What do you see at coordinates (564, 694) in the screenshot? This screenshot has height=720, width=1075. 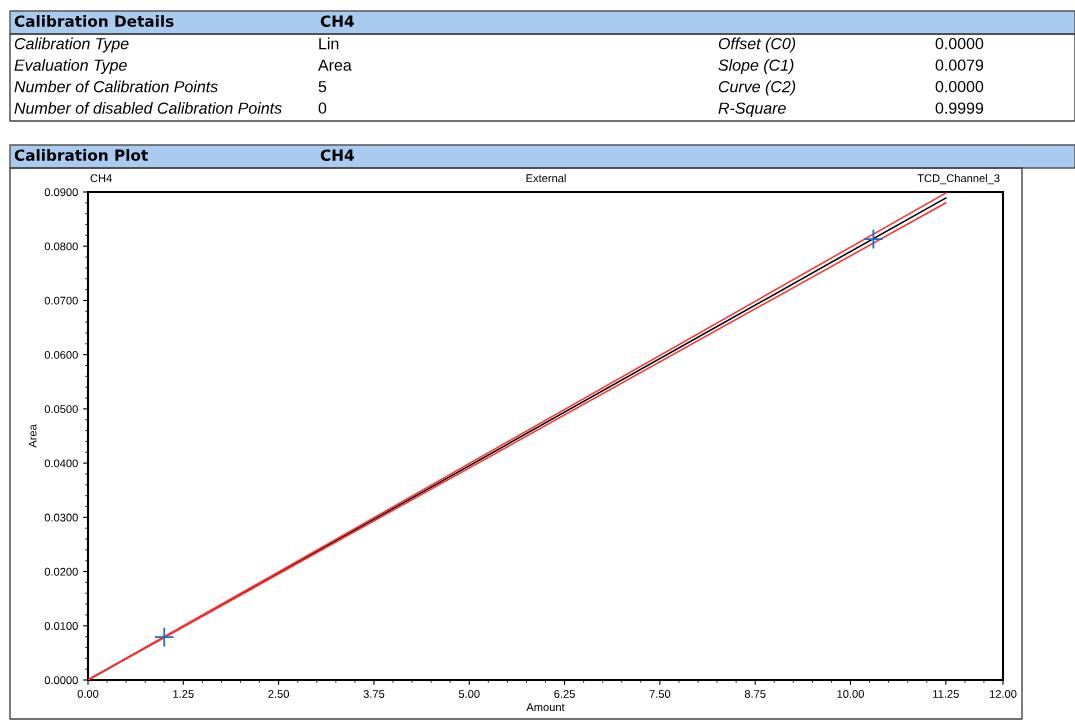 I see `x-tick-label: 6.25` at bounding box center [564, 694].